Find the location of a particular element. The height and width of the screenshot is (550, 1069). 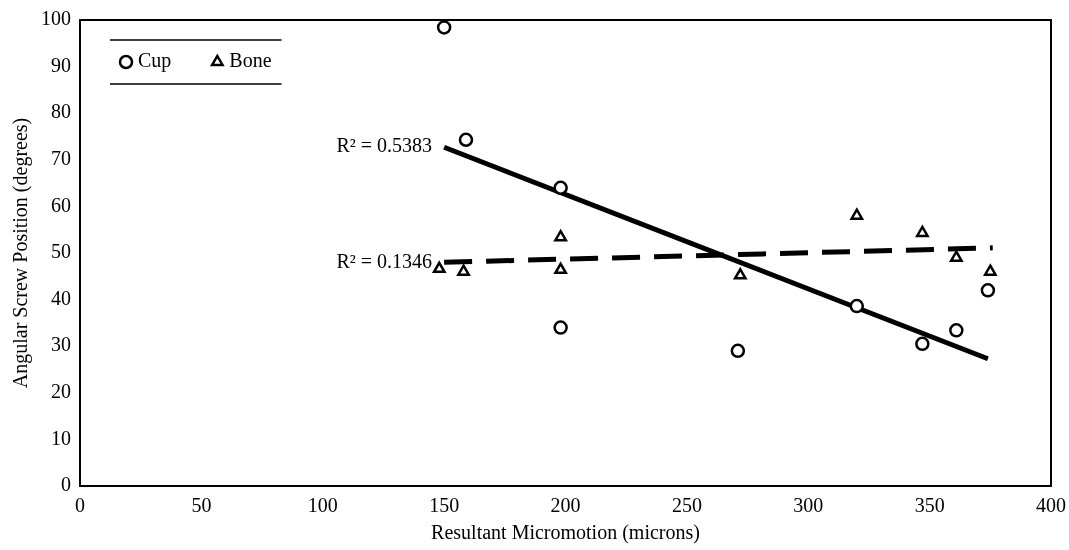

legend-label: Bone is located at coordinates (250, 60).